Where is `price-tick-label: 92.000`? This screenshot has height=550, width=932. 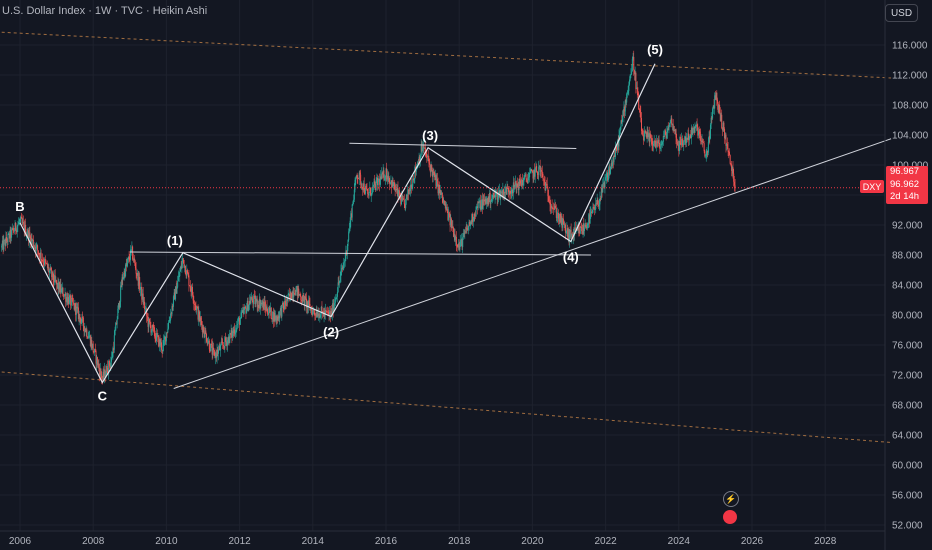
price-tick-label: 92.000 is located at coordinates (907, 226).